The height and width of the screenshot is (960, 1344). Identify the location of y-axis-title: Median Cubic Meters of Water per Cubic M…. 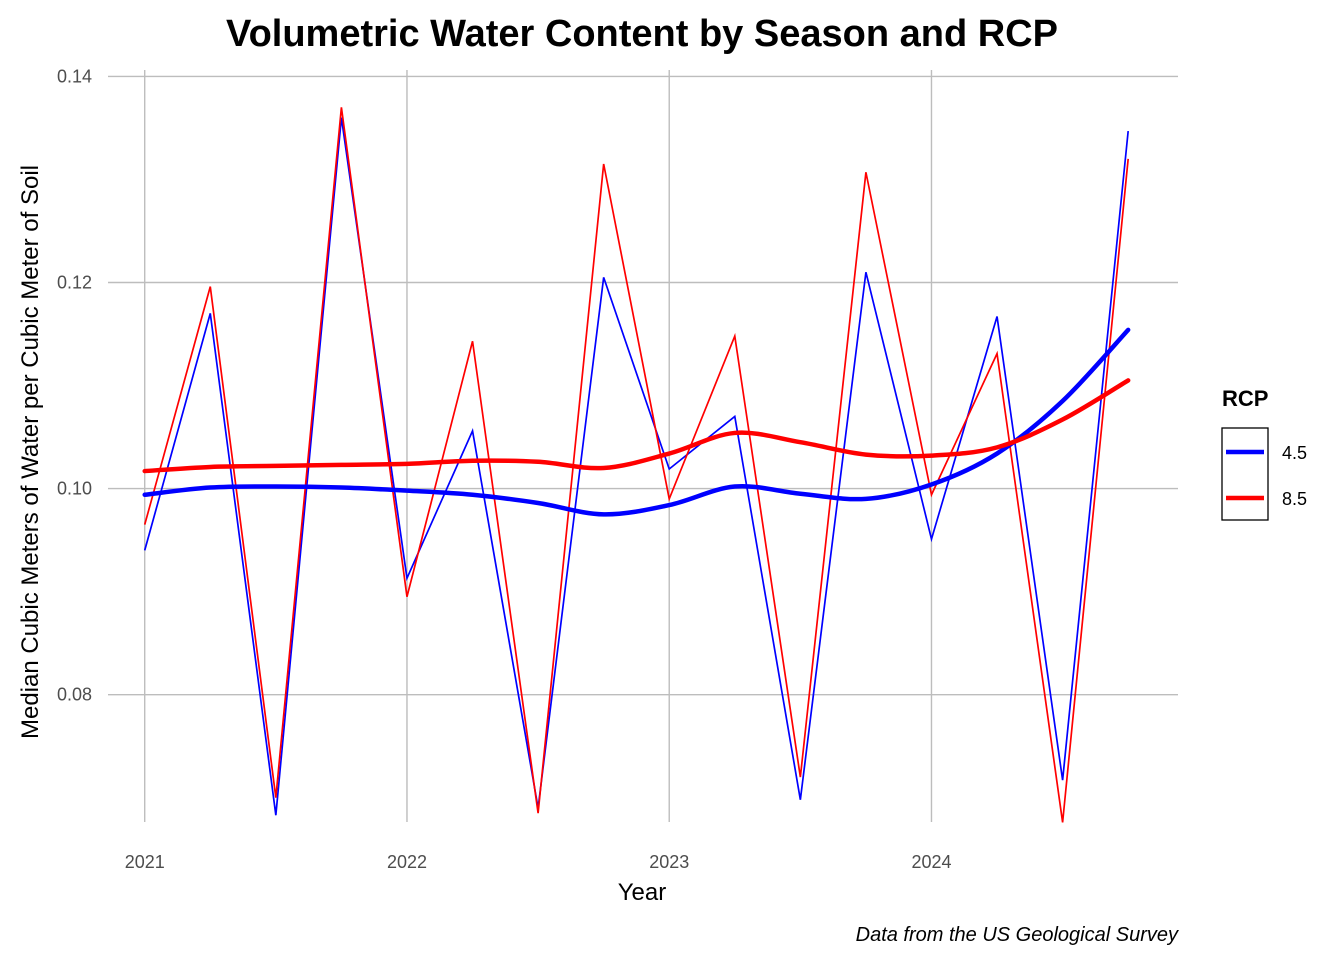
(30, 452).